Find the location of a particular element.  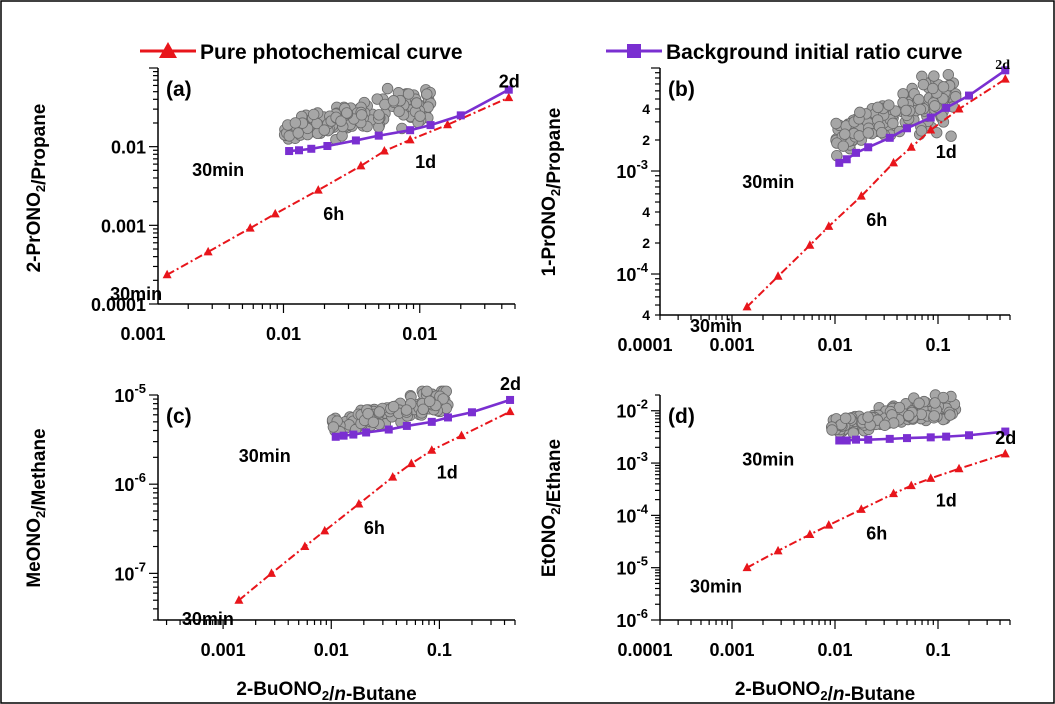

y-axis-title: MeONO2/Methane is located at coordinates (37, 507).